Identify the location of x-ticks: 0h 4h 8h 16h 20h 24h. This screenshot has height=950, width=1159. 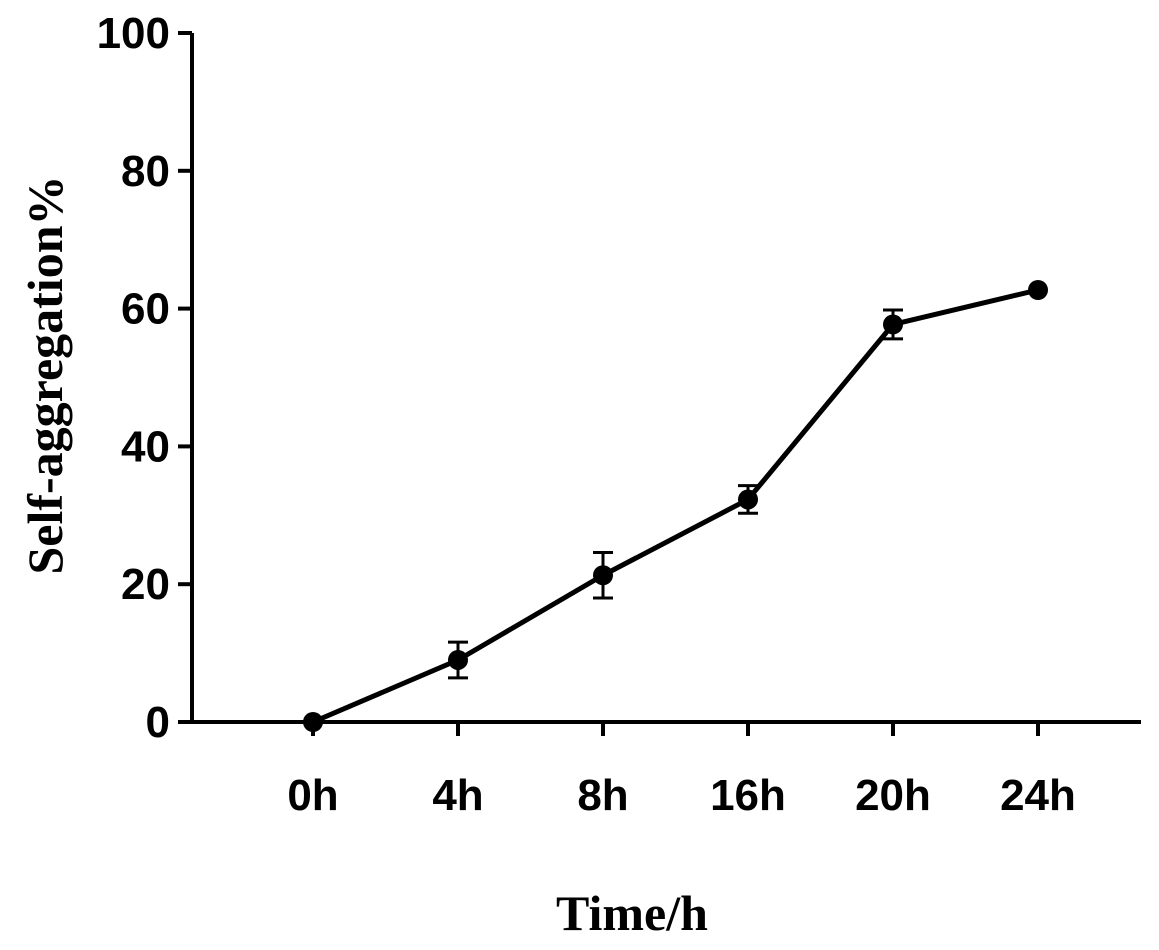
(681, 771).